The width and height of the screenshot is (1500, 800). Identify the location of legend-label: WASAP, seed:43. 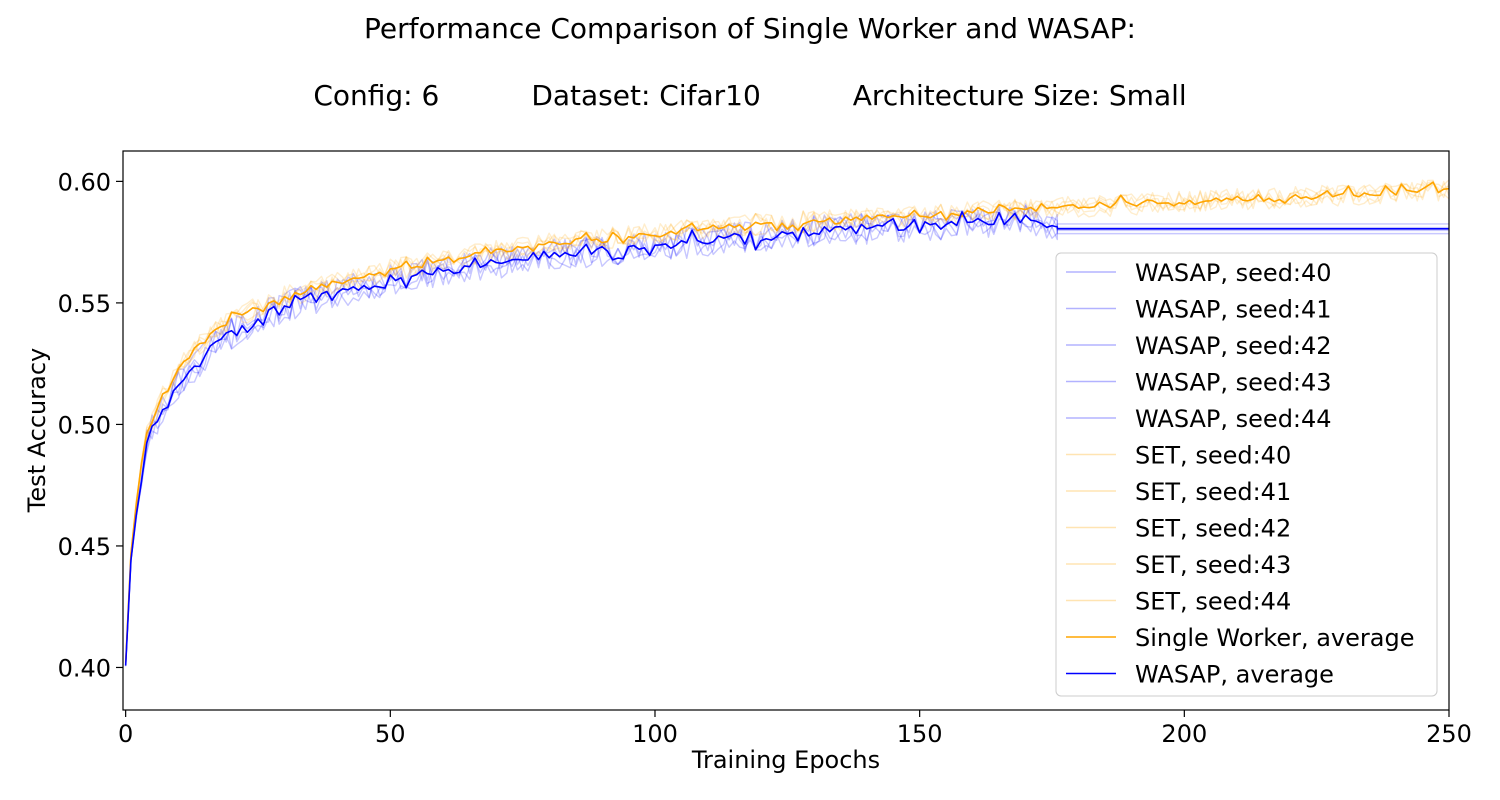
(1233, 383).